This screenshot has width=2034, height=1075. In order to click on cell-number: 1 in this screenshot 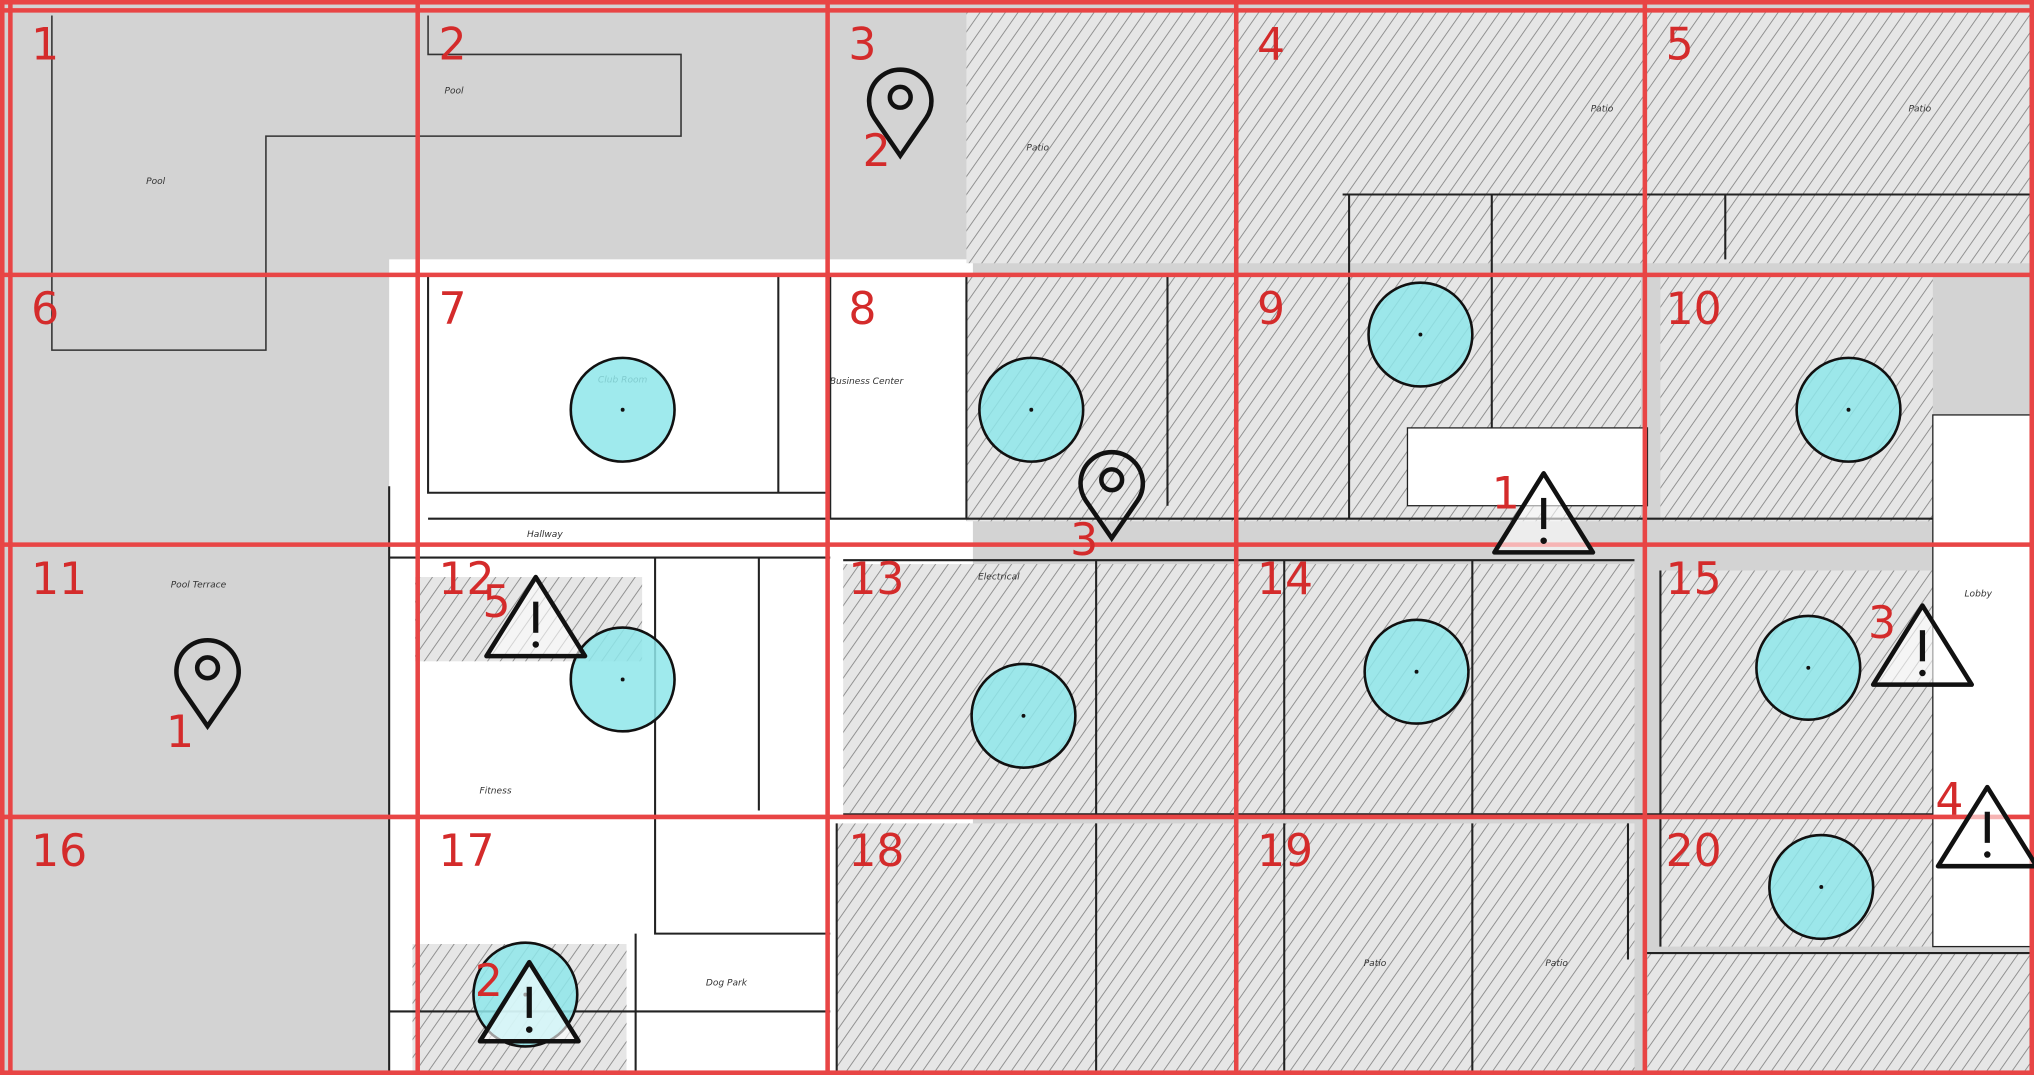, I will do `click(45, 45)`.